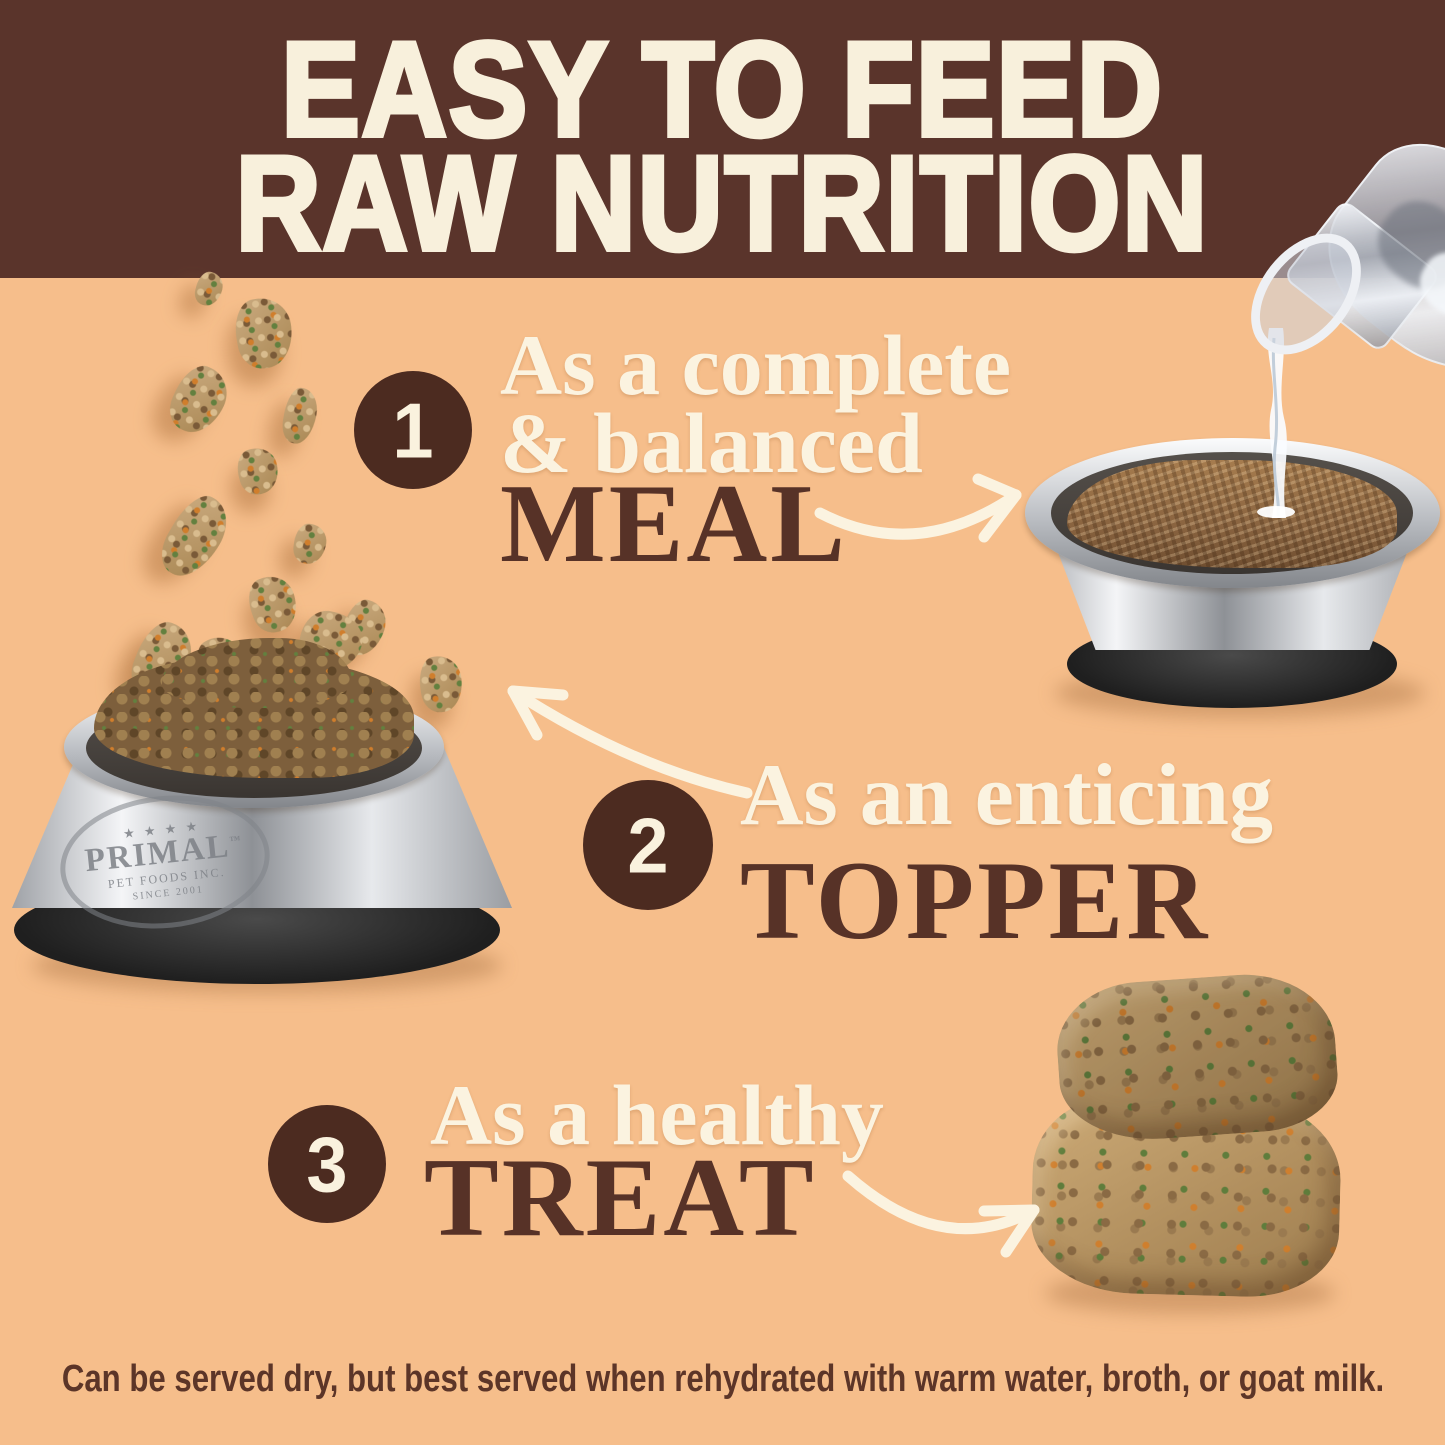 This screenshot has height=1445, width=1445. Describe the element at coordinates (1232, 578) in the screenshot. I see `meal-bowl-photo` at that location.